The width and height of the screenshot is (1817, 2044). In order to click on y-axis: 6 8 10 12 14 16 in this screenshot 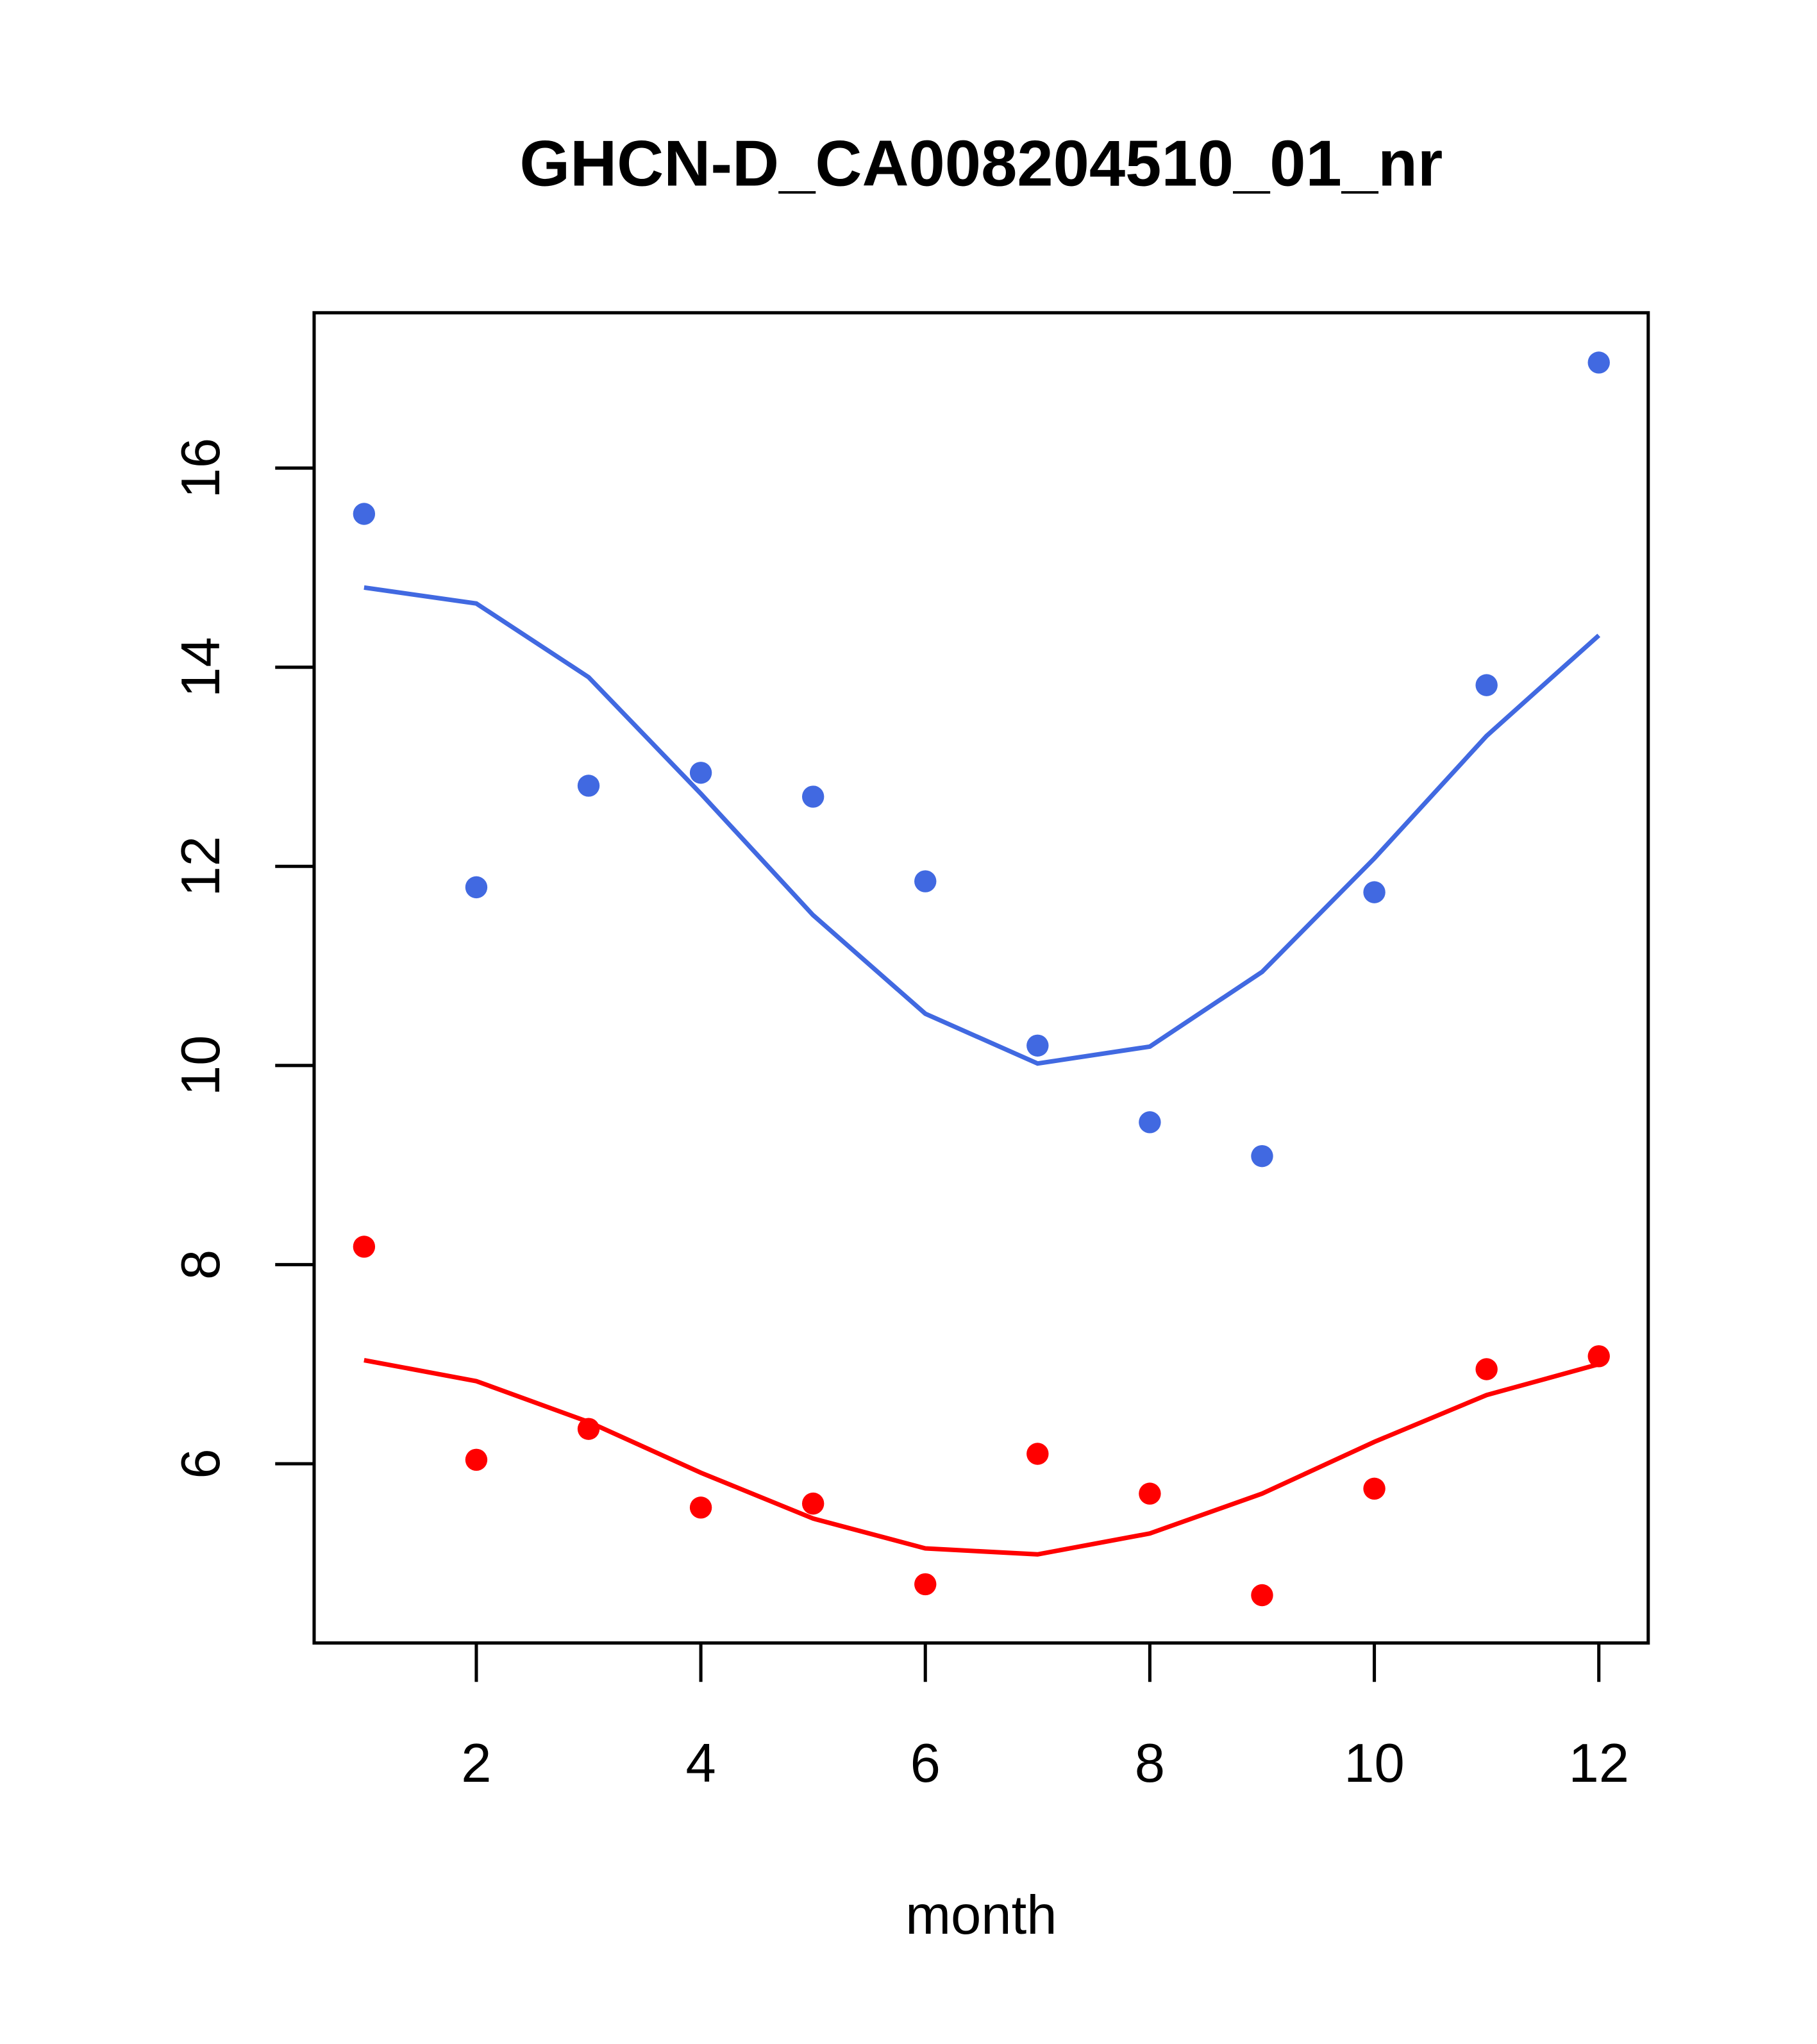, I will do `click(243, 959)`.